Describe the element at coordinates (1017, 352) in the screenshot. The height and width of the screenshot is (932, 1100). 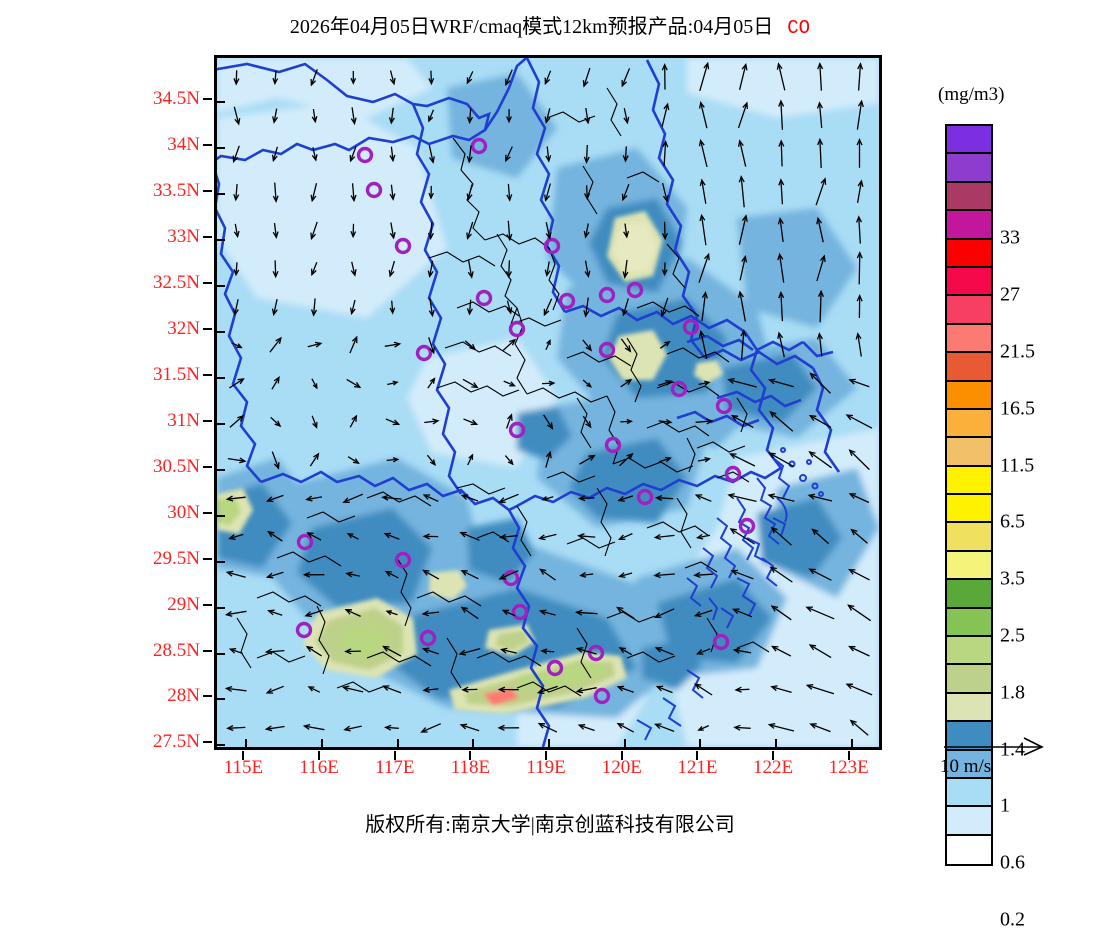
I see `colorbar-tick-label: 21.5` at that location.